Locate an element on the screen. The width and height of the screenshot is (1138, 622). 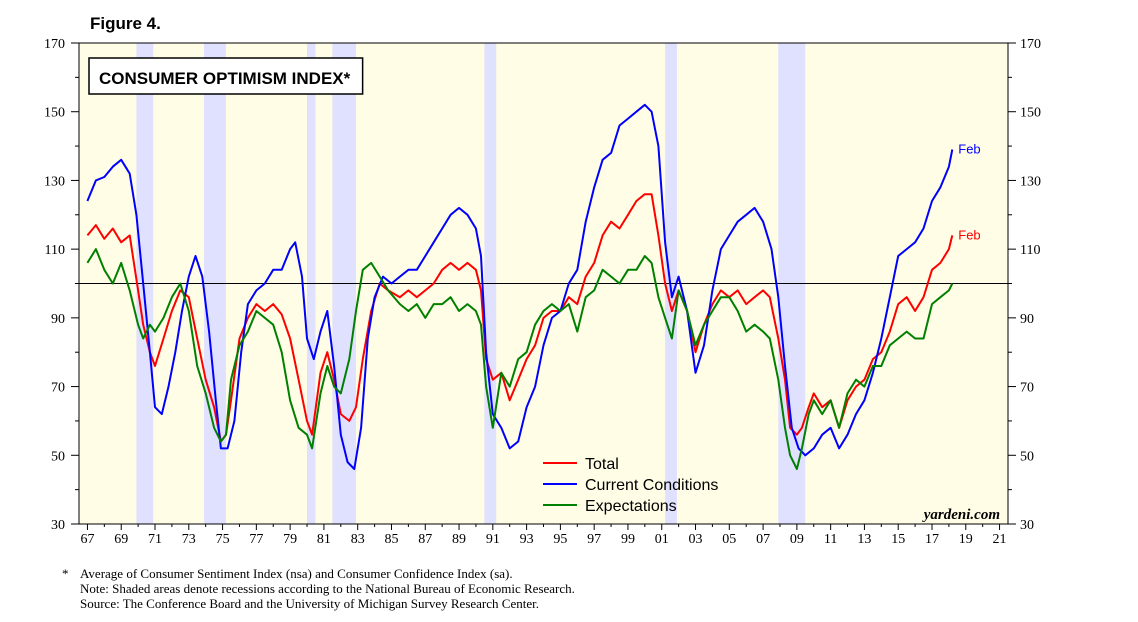
y-tick-label-right: 170 is located at coordinates (1030, 44).